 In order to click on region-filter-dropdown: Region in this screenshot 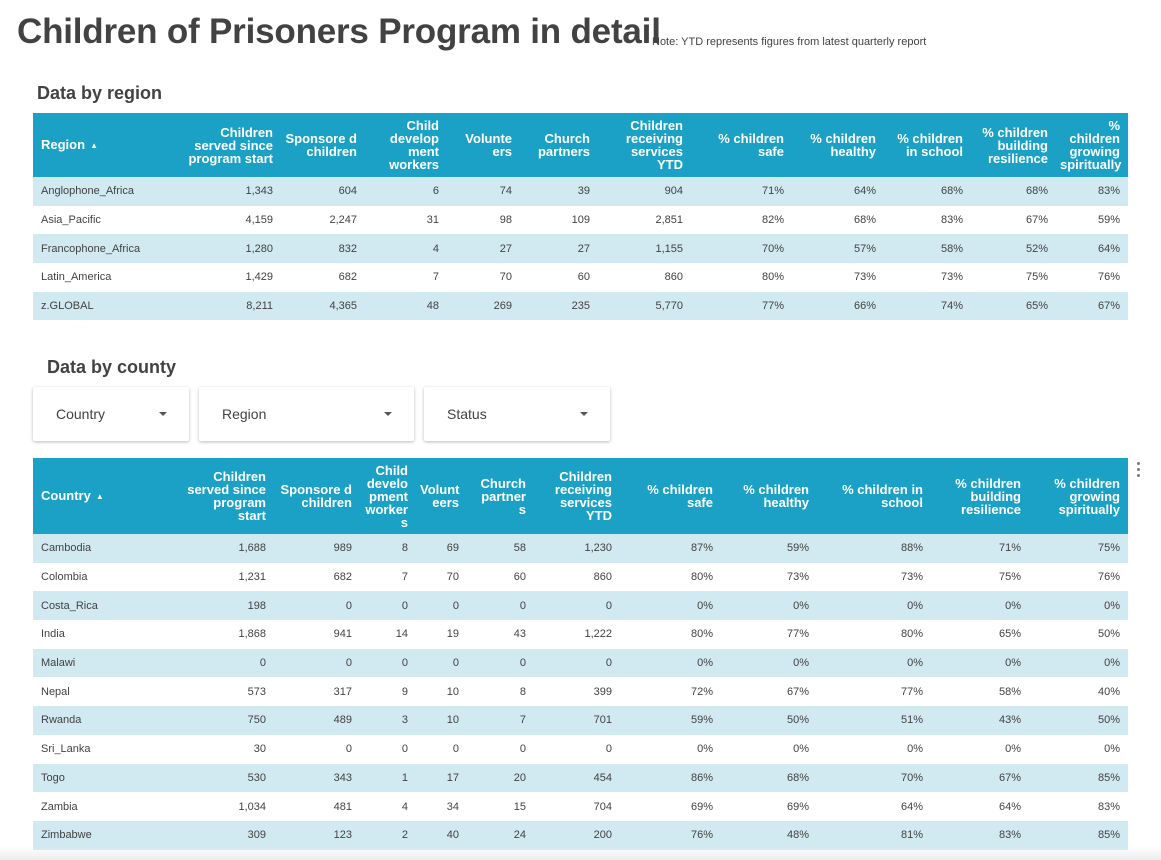, I will do `click(306, 414)`.